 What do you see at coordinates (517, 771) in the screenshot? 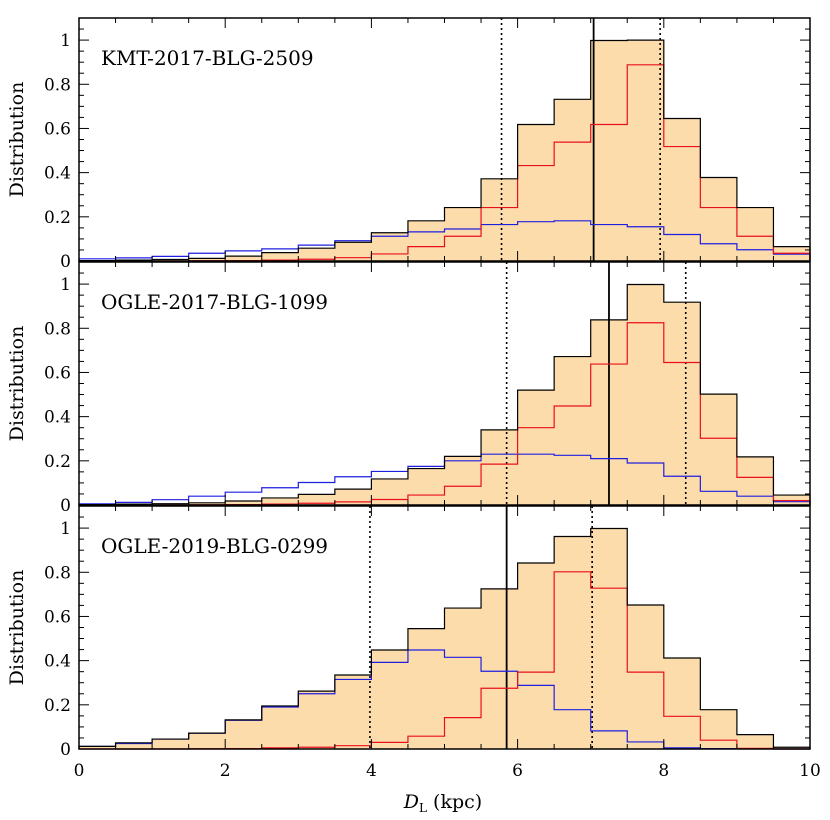
I see `x-tick-label: 6` at bounding box center [517, 771].